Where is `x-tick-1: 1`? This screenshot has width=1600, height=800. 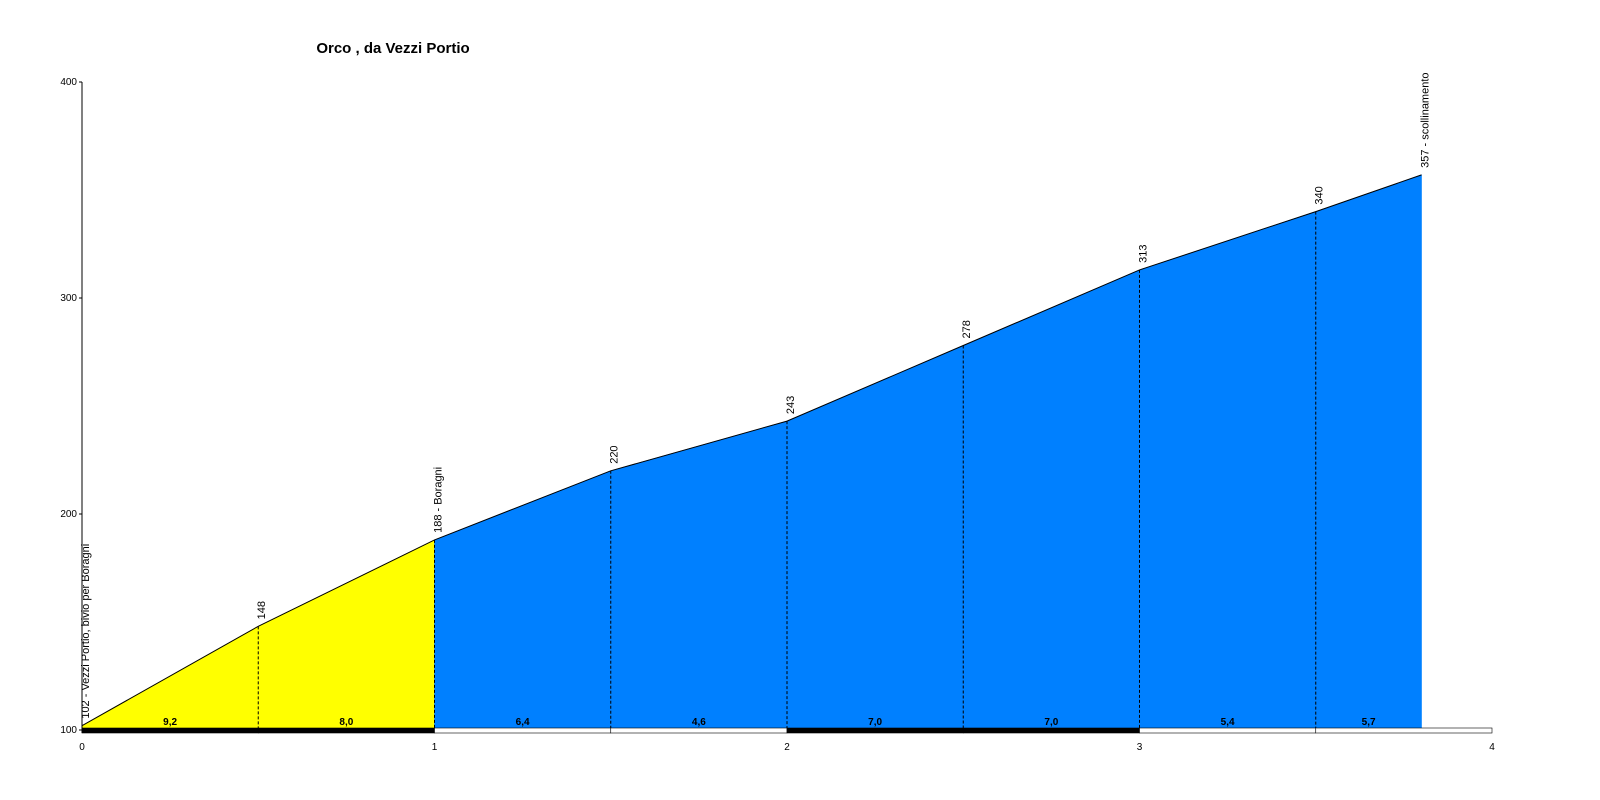 x-tick-1: 1 is located at coordinates (435, 747).